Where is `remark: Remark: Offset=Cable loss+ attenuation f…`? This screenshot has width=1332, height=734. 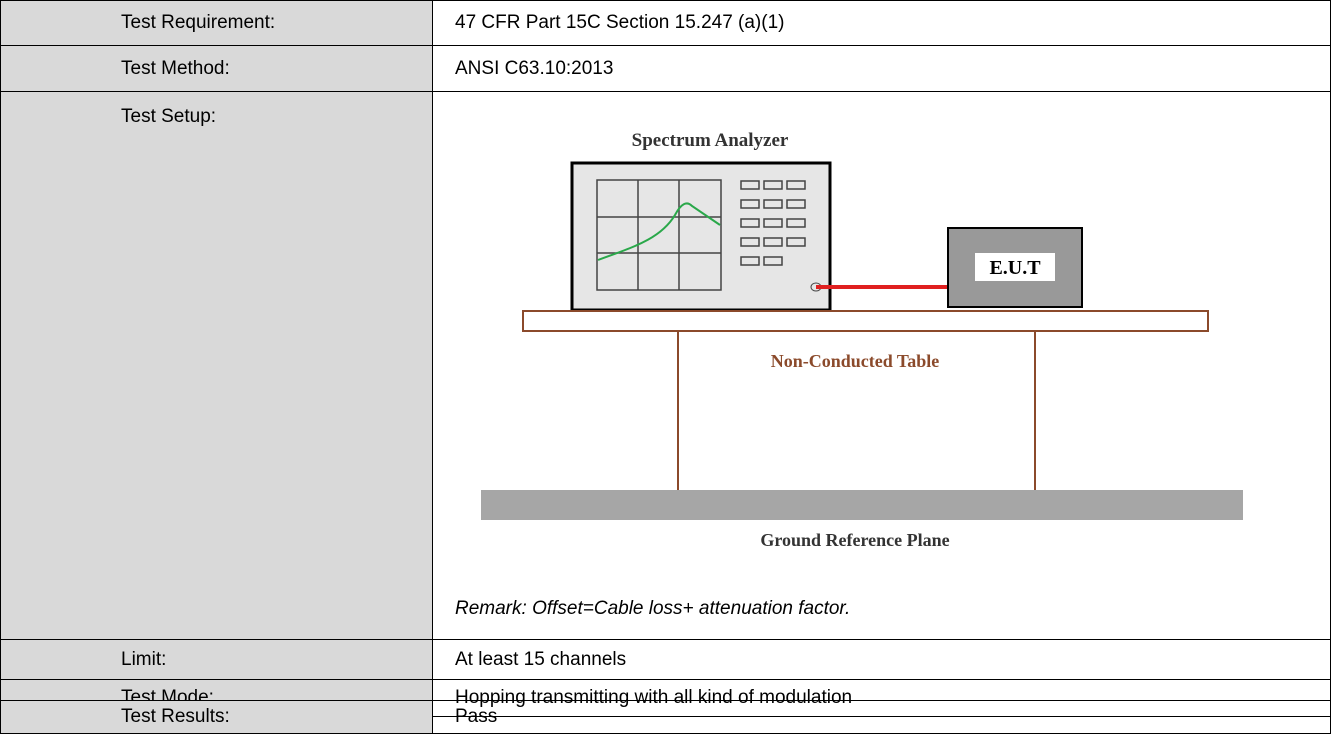 remark: Remark: Offset=Cable loss+ attenuation f… is located at coordinates (653, 608).